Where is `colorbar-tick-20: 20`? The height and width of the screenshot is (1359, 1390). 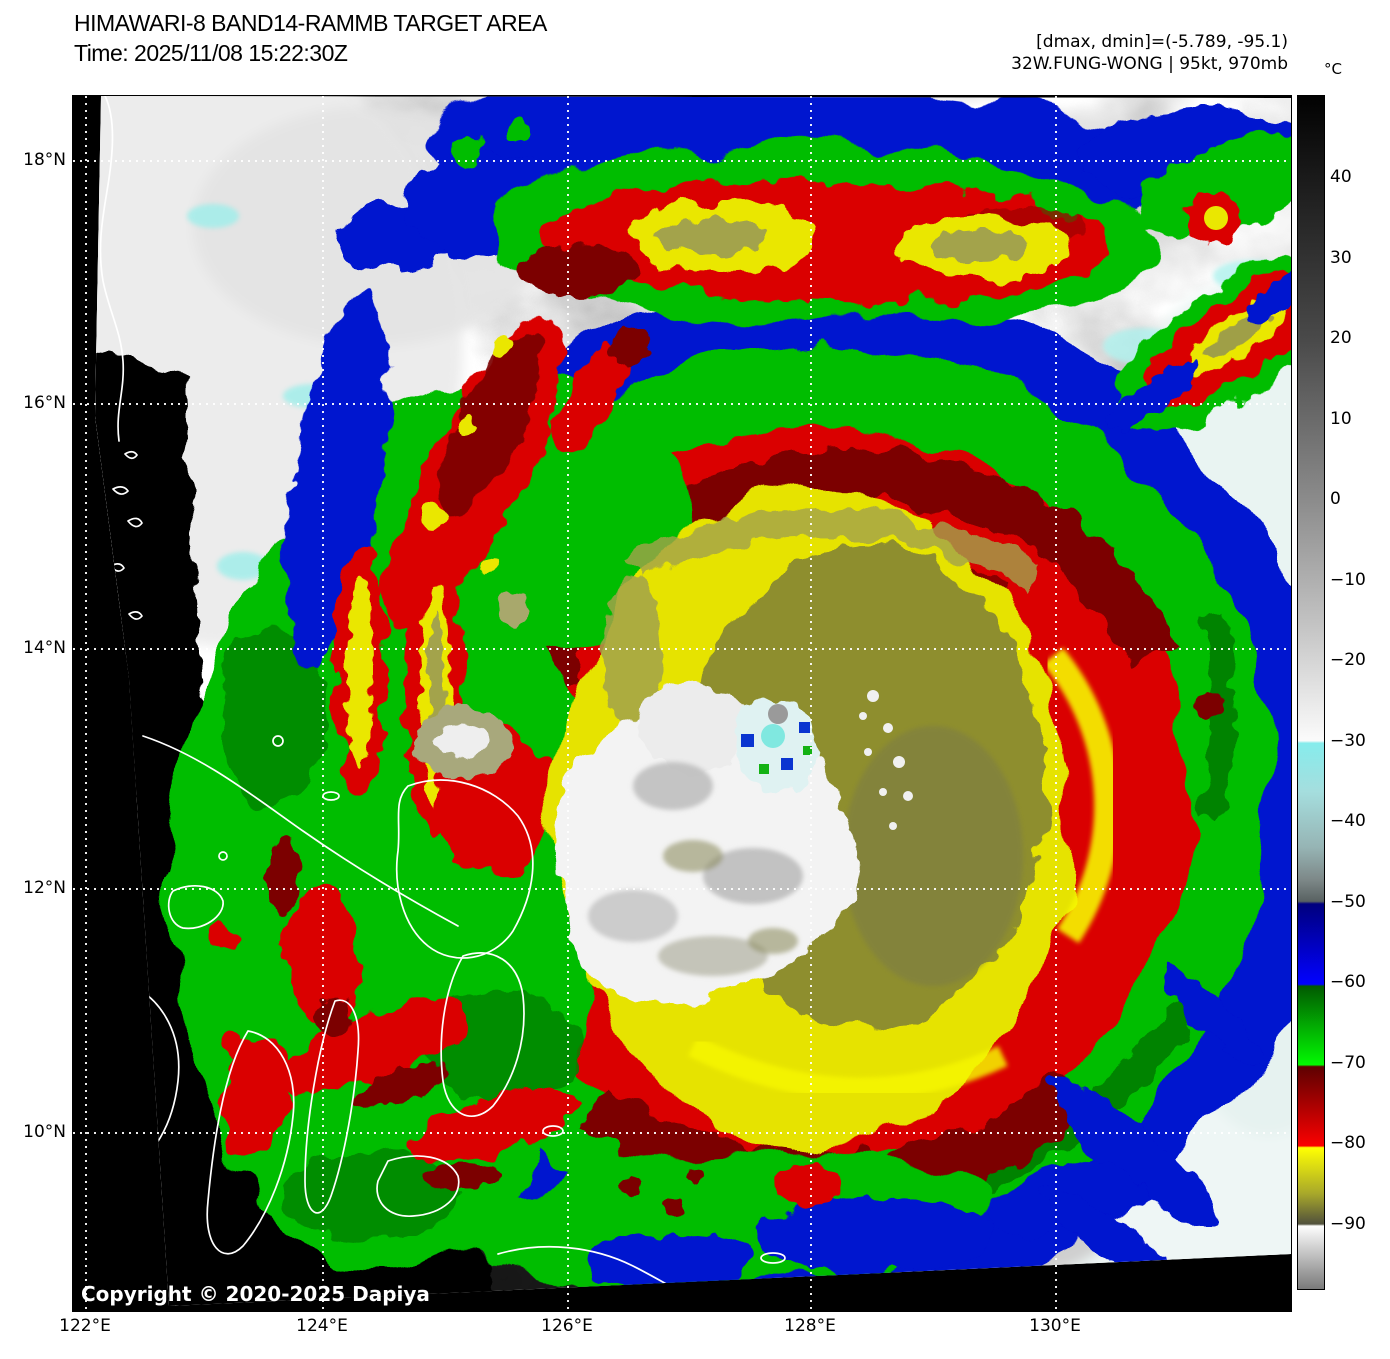 colorbar-tick-20: 20 is located at coordinates (1341, 338).